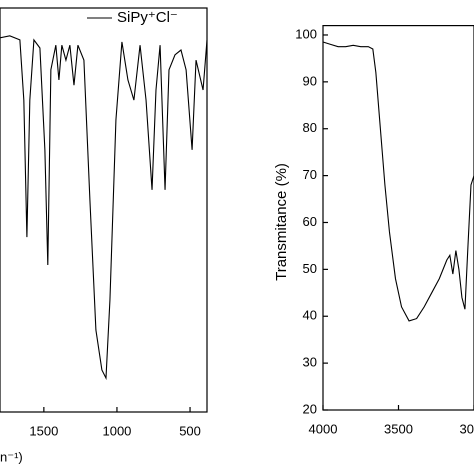  I want to click on x-tick-label: 1500, so click(43, 430).